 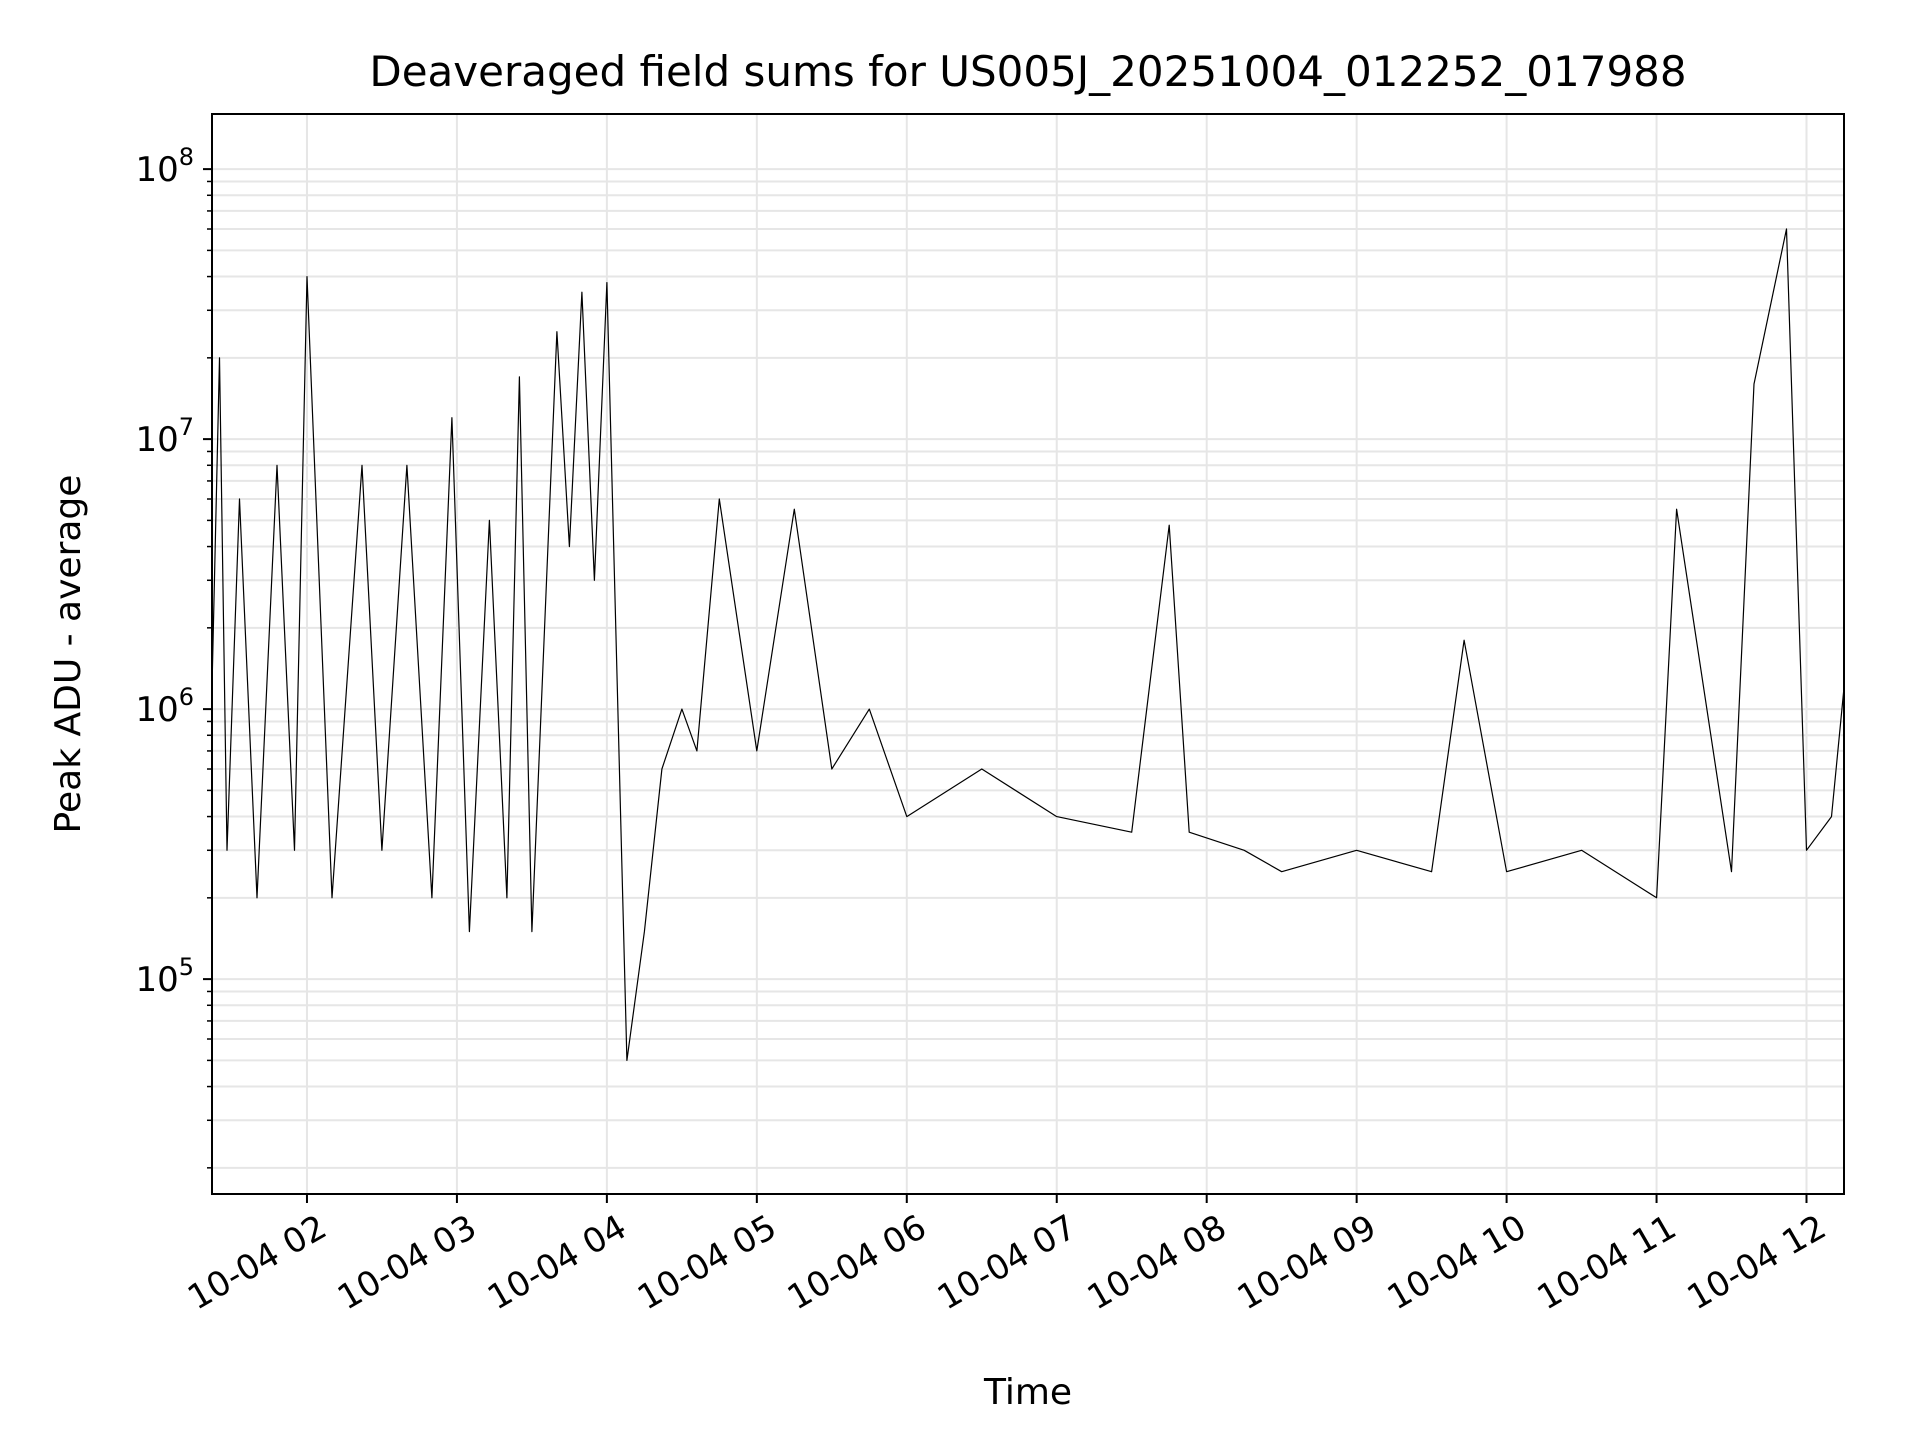 I want to click on x-tick-label: 10-04 06, so click(x=857, y=1262).